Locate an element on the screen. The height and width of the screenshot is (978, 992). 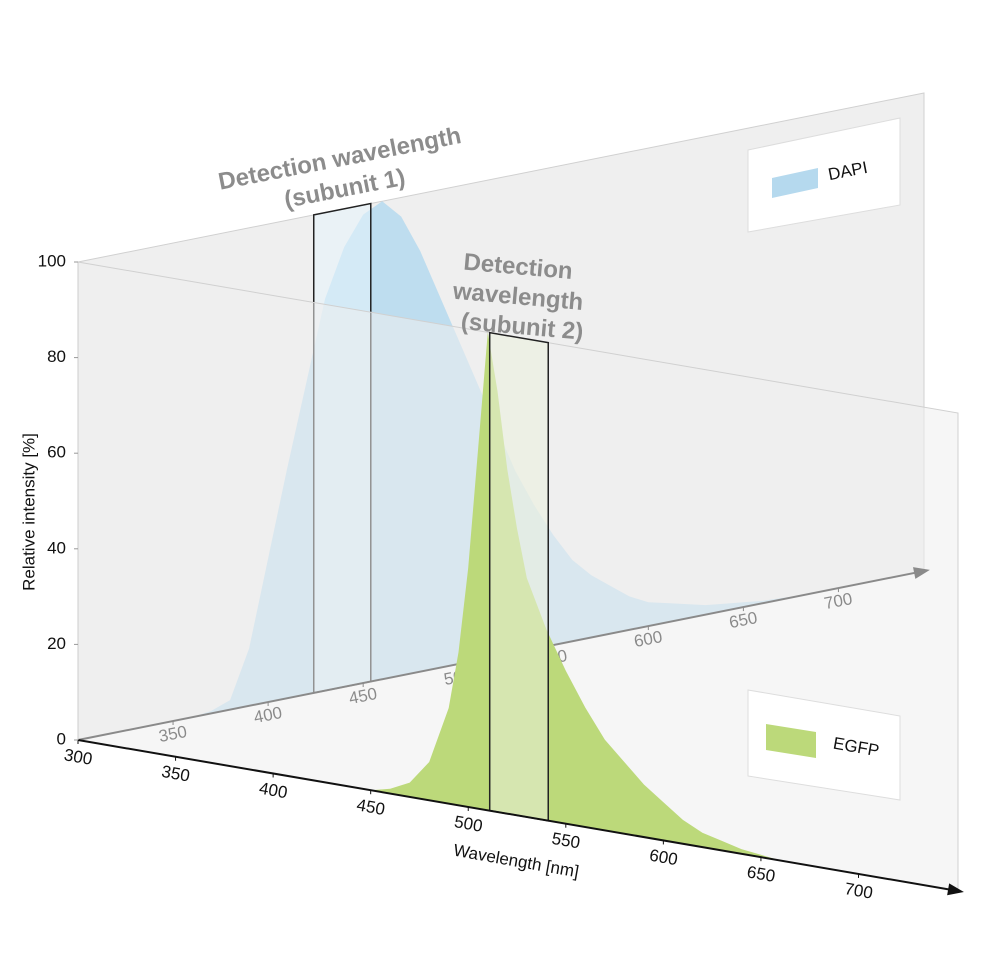
y-tick-label: 60 is located at coordinates (56, 452).